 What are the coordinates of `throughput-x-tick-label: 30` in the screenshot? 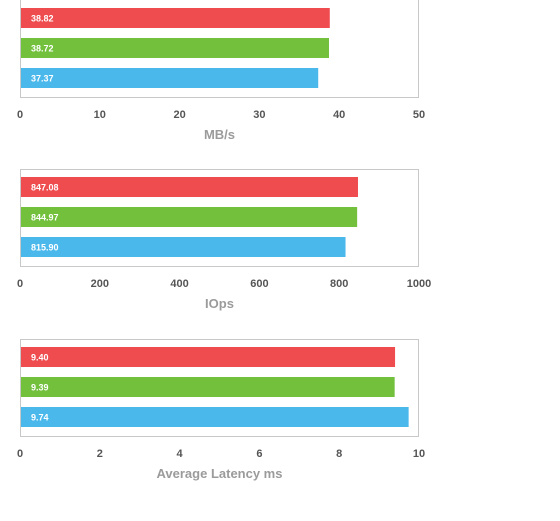 It's located at (259, 115).